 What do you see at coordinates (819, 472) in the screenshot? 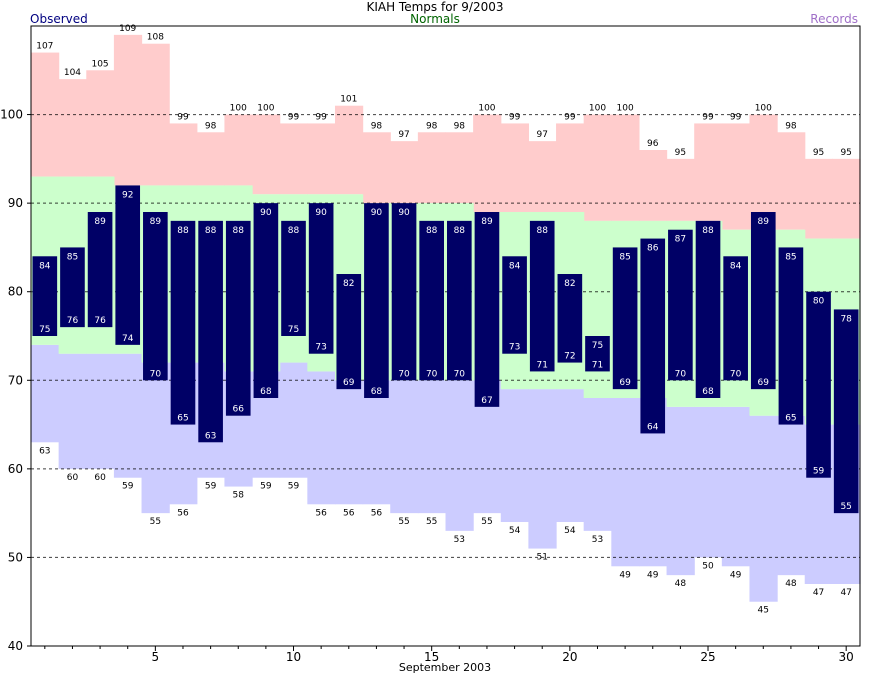
I see `observed-low-label: 59` at bounding box center [819, 472].